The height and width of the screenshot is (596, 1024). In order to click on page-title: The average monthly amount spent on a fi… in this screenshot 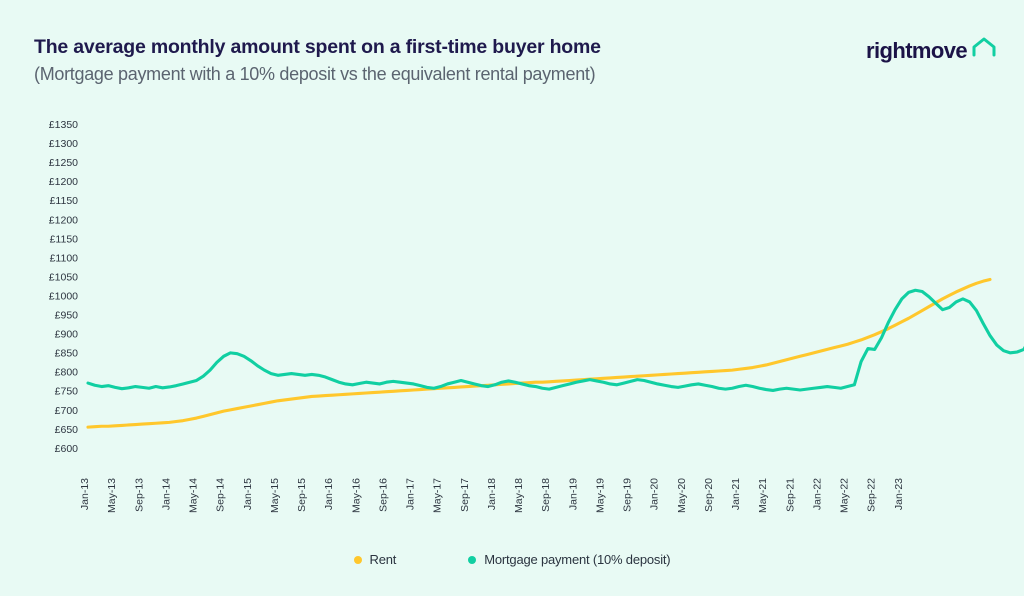, I will do `click(317, 47)`.